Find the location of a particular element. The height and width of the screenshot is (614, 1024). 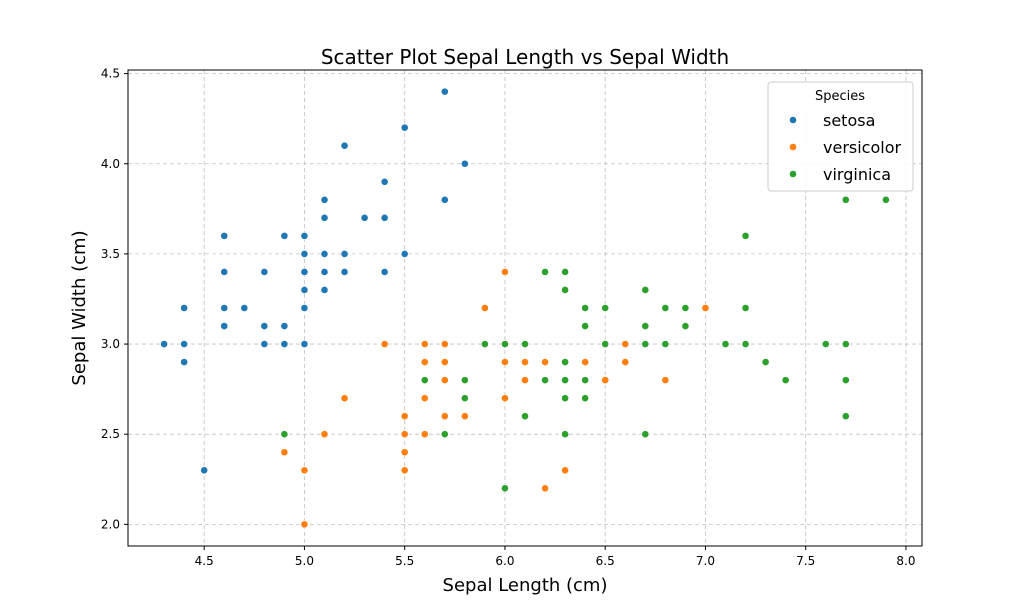

legend-items: setosa versicolor virginica is located at coordinates (845, 147).